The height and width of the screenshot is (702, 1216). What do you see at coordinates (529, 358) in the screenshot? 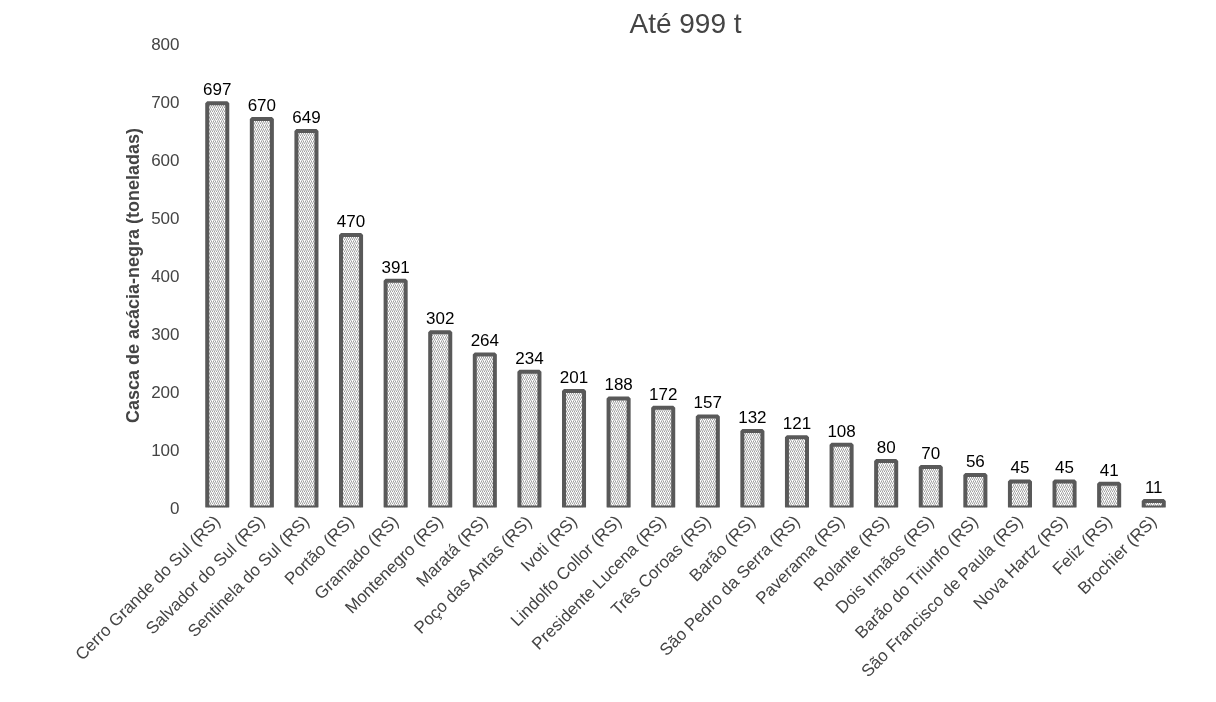
I see `data-label: 234` at bounding box center [529, 358].